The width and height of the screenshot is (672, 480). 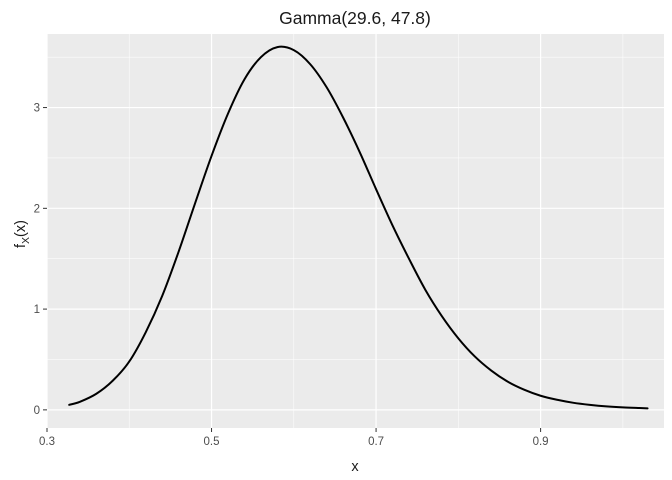 I want to click on y-tick-label: 0, so click(x=37, y=411).